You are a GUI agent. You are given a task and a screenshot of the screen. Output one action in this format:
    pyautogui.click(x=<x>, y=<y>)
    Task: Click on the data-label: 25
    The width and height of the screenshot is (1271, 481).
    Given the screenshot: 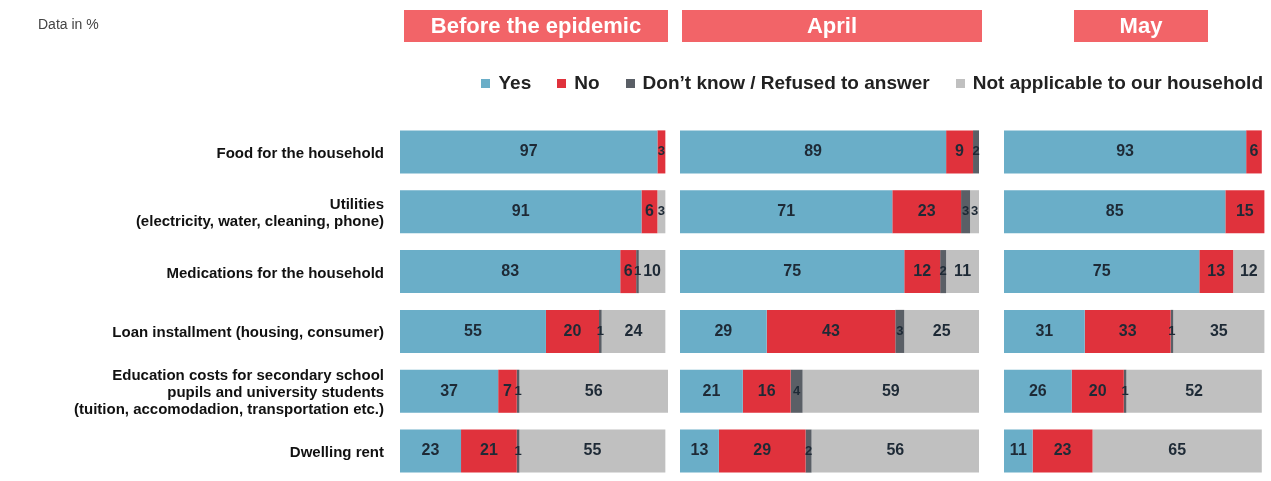 What is the action you would take?
    pyautogui.click(x=941, y=330)
    